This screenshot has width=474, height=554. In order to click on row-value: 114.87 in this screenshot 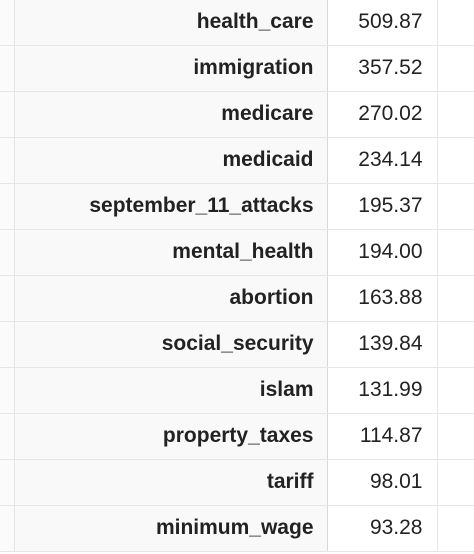, I will do `click(382, 436)`.